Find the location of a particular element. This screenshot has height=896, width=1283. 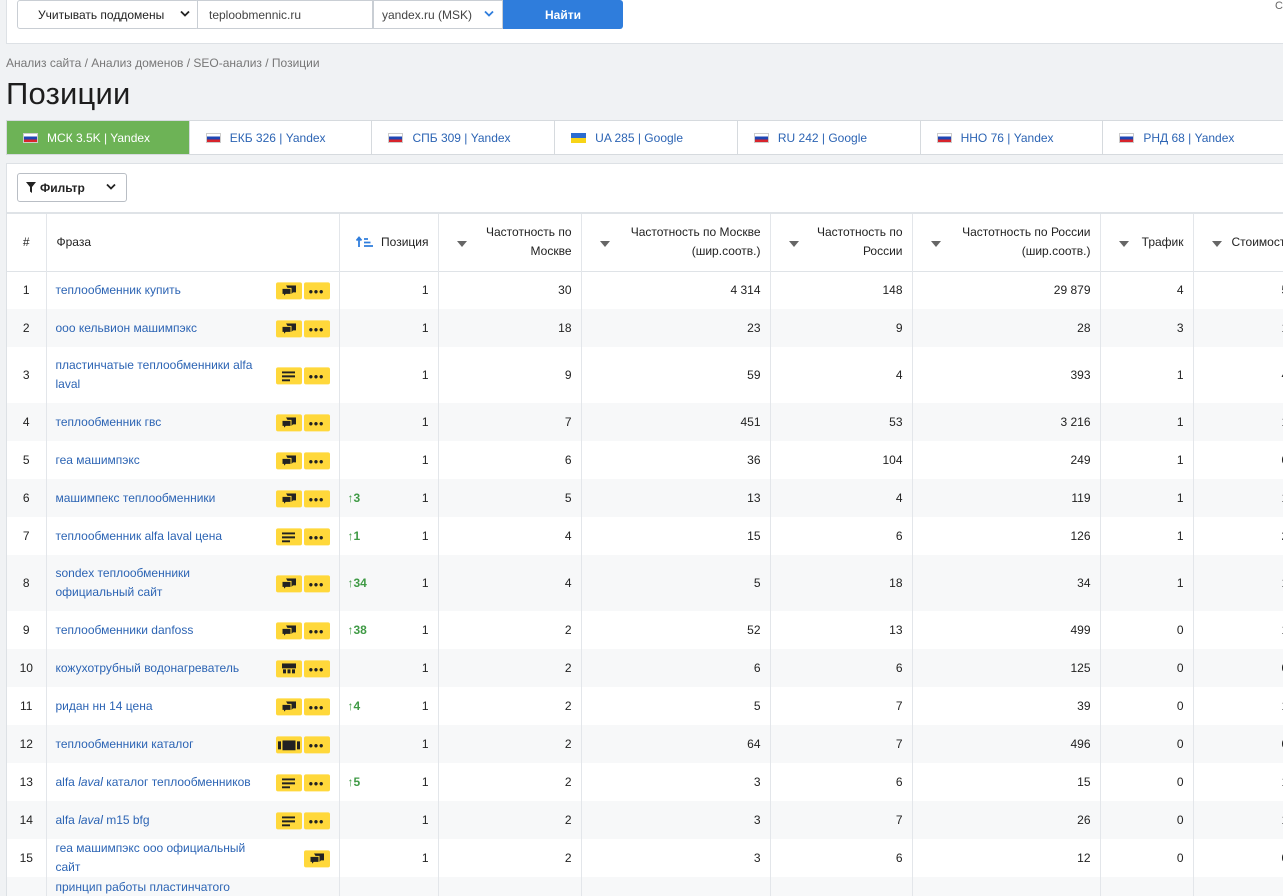

col-traffic: Трафик is located at coordinates (1147, 242).